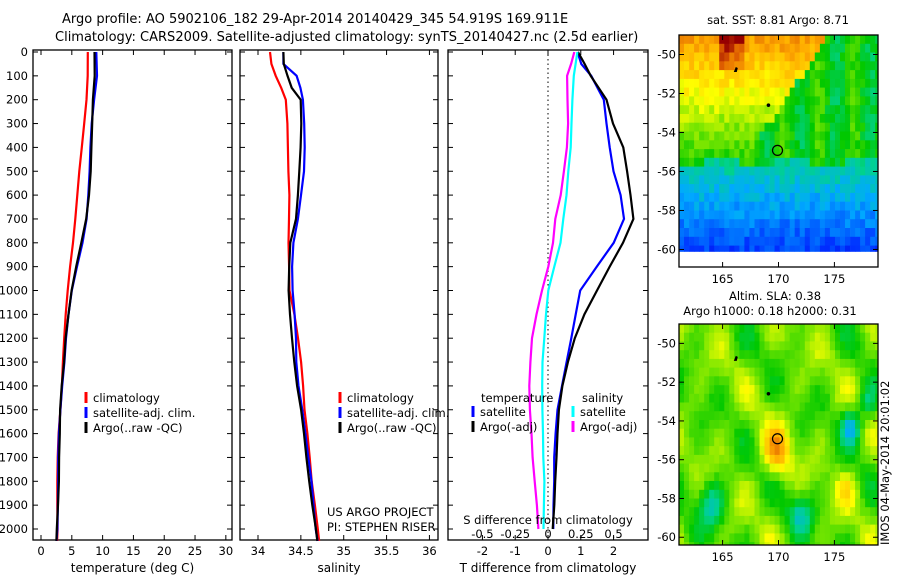  What do you see at coordinates (343, 551) in the screenshot?
I see `x-tick-label: 35` at bounding box center [343, 551].